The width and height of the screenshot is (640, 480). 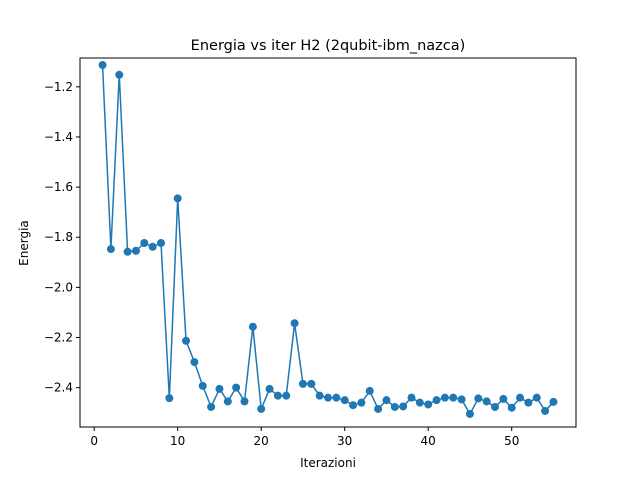 I want to click on y-tick-label: −2.0, so click(x=58, y=287).